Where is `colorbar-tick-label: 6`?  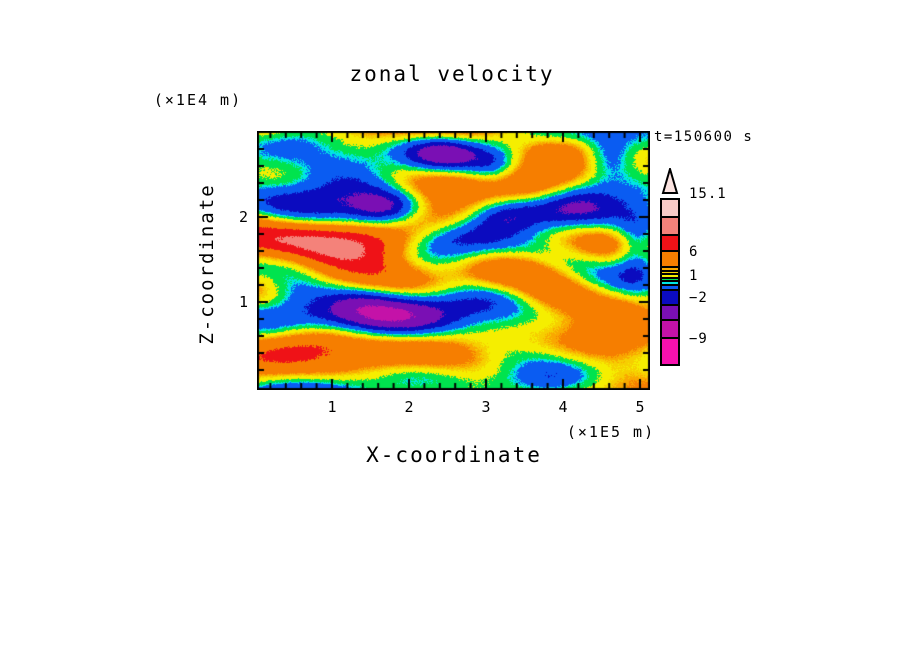
colorbar-tick-label: 6 is located at coordinates (694, 252).